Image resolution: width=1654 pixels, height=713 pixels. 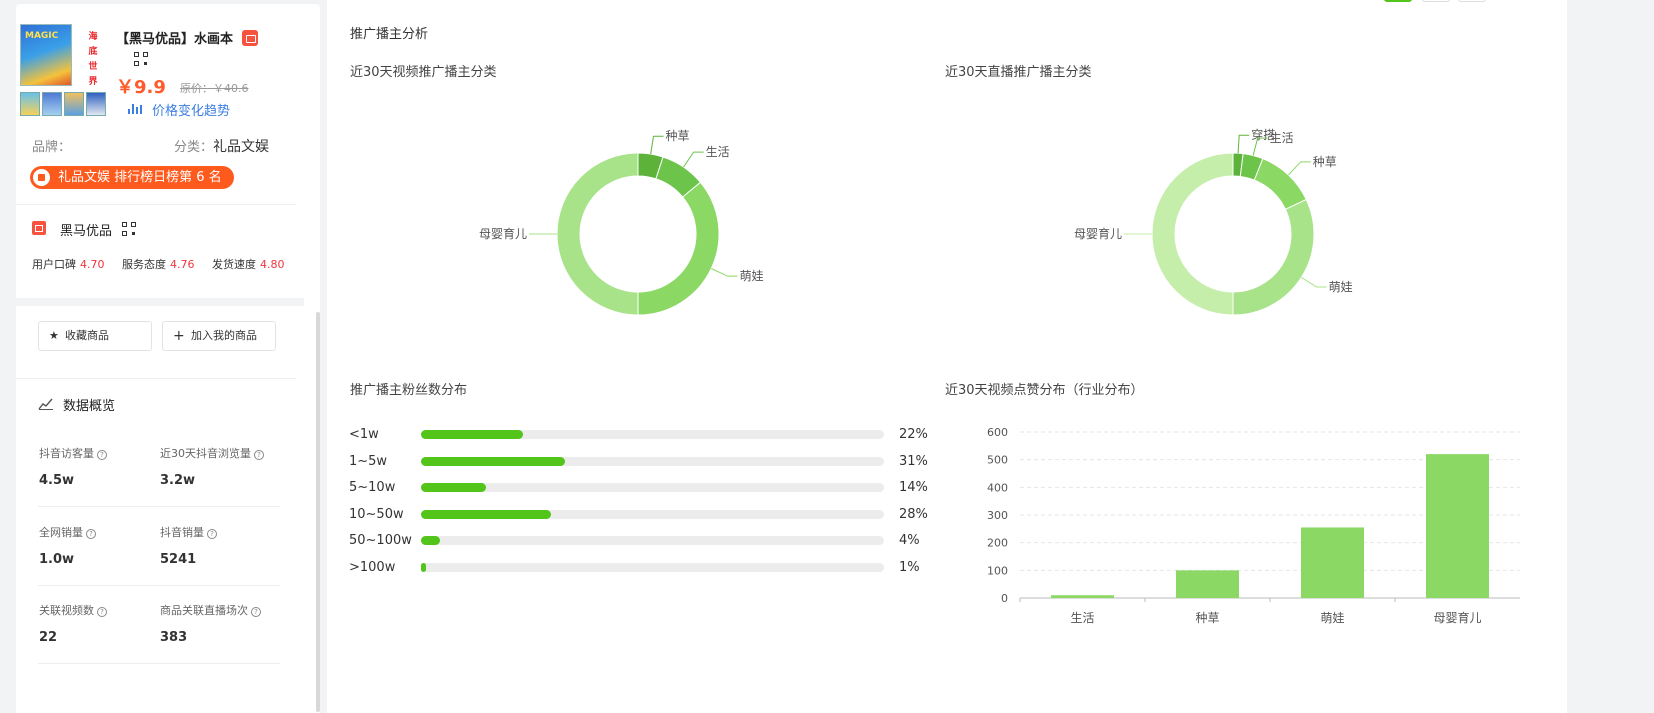 What do you see at coordinates (86, 231) in the screenshot?
I see `shop-name: 黑马优品` at bounding box center [86, 231].